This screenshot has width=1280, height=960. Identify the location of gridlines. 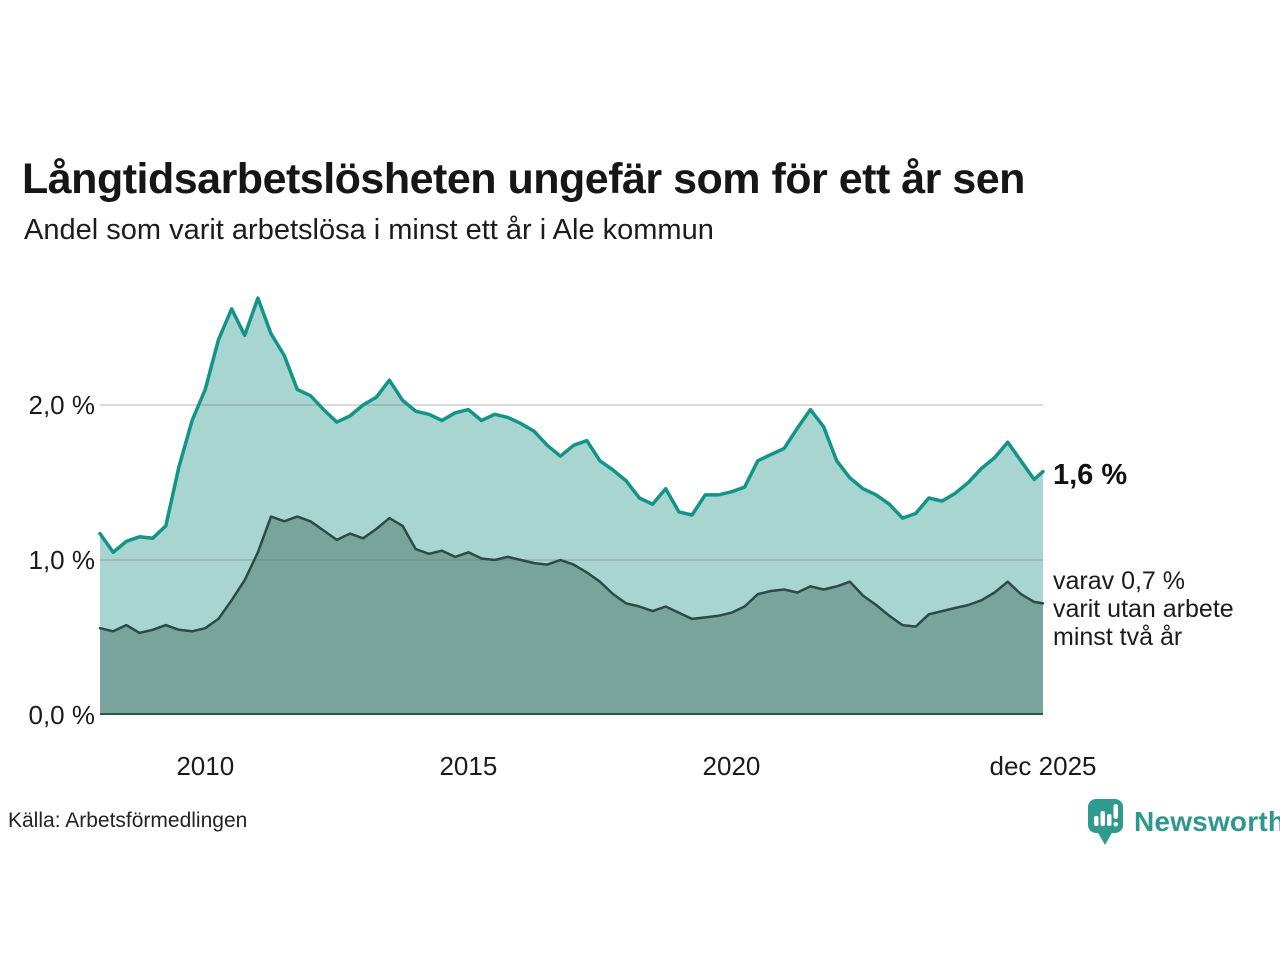
(571, 482).